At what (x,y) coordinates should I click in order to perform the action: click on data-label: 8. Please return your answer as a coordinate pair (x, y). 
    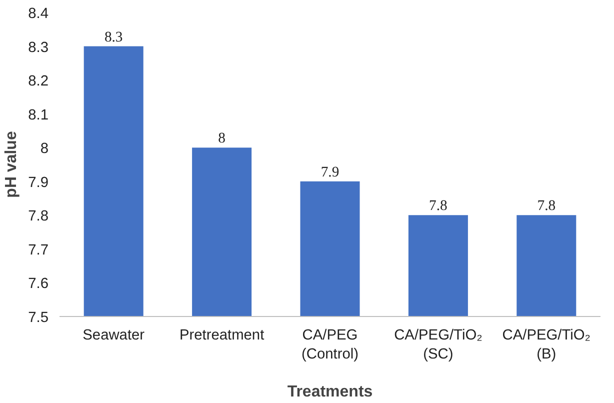
    Looking at the image, I should click on (222, 138).